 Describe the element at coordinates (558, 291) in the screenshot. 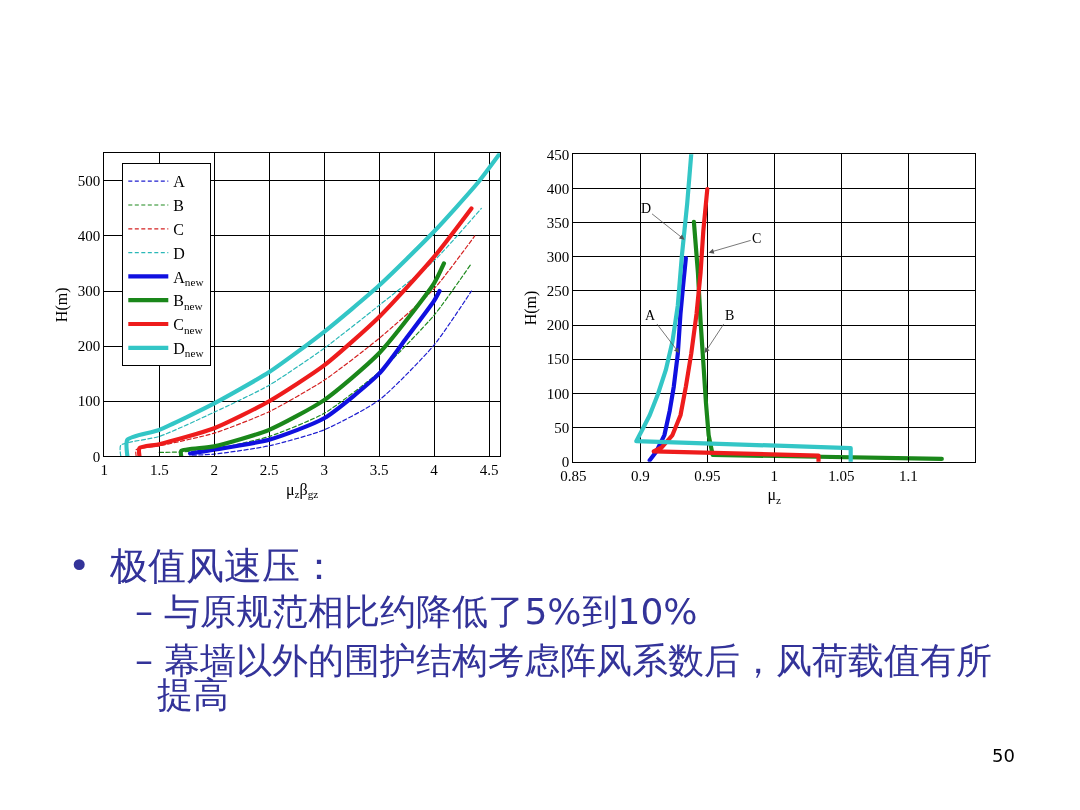

I see `y-tick-label: 250` at that location.